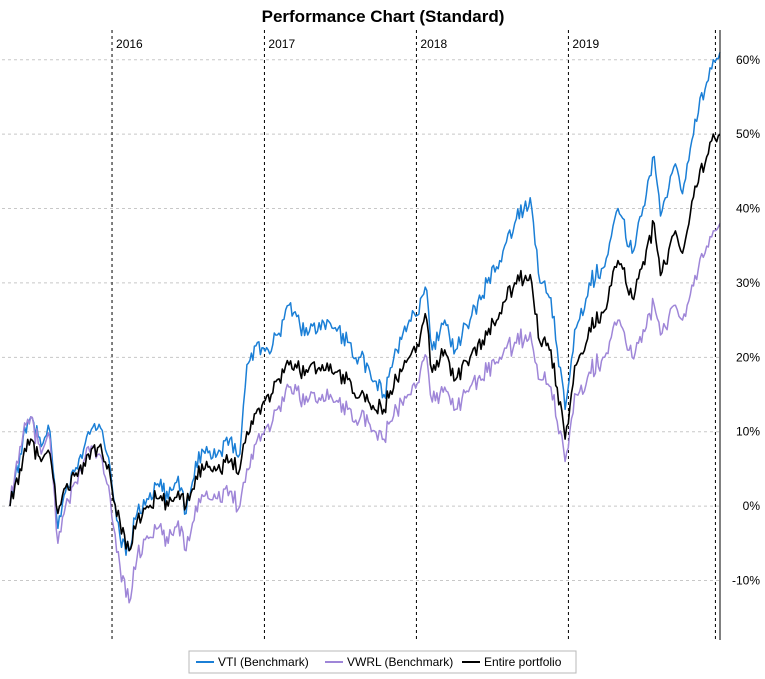  I want to click on y-tick-label: 0%, so click(752, 506).